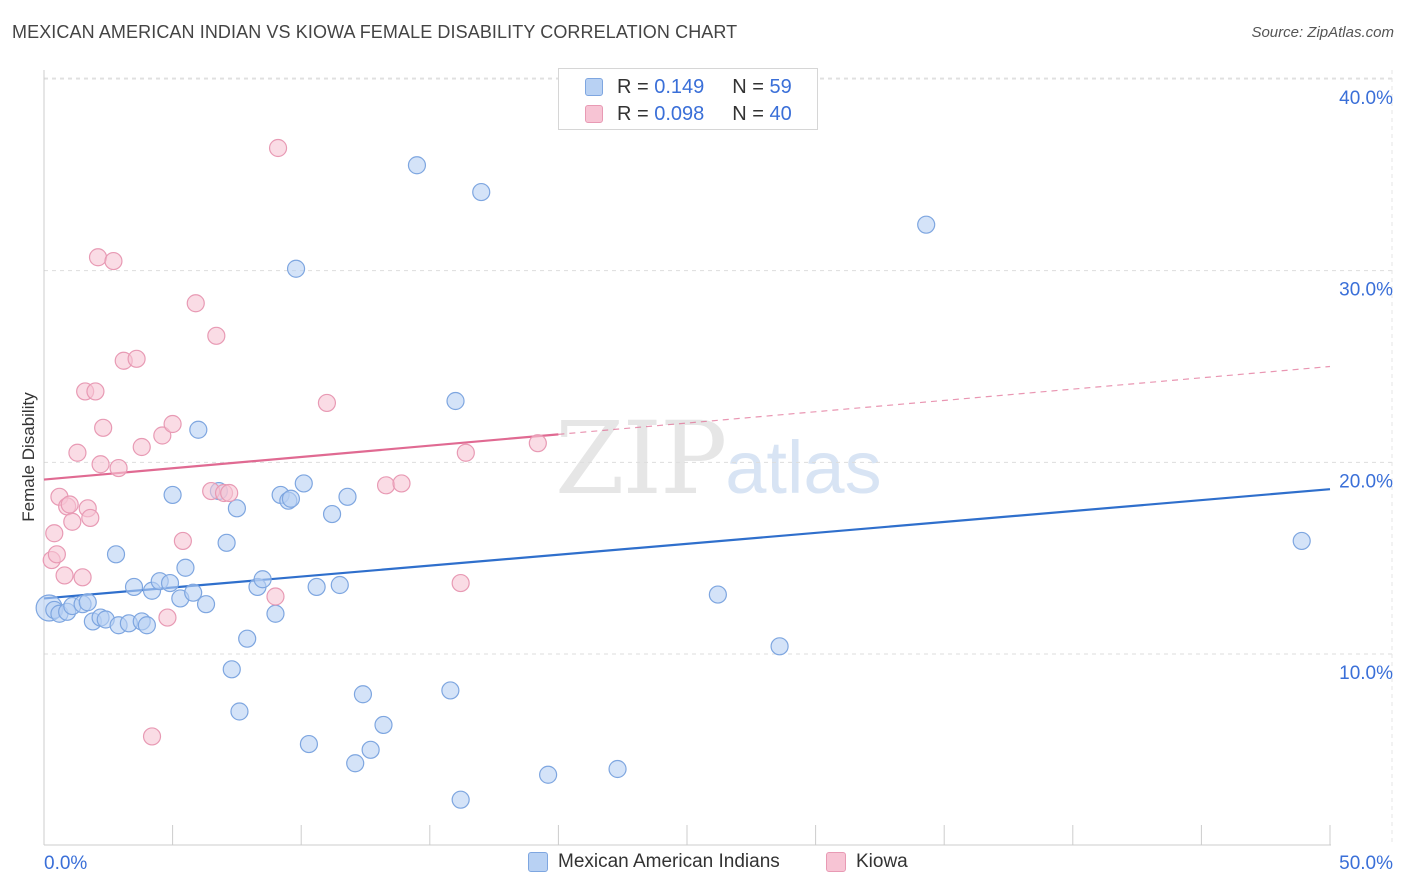  Describe the element at coordinates (1366, 673) in the screenshot. I see `y-tick-label: 10.0%` at that location.